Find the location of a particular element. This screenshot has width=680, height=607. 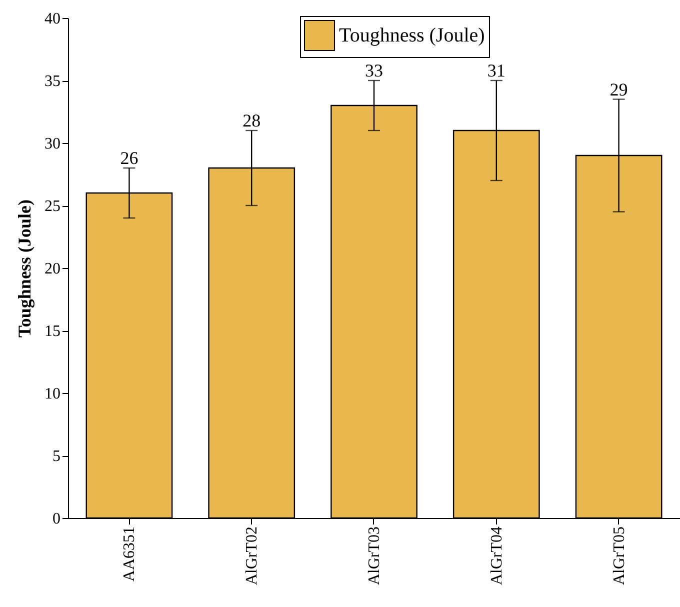

data-label: 31 is located at coordinates (496, 70).